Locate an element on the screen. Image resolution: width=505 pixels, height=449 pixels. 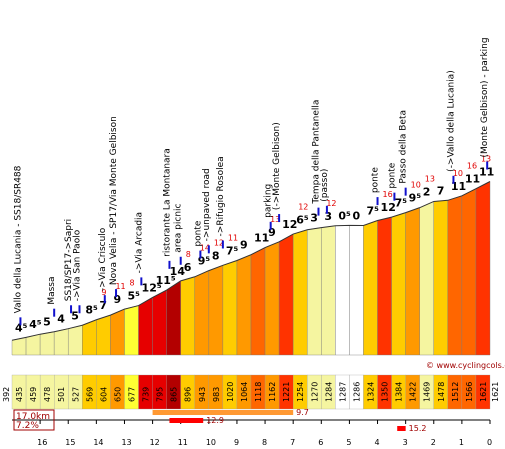
km-tick-label: 13 is located at coordinates (126, 442).